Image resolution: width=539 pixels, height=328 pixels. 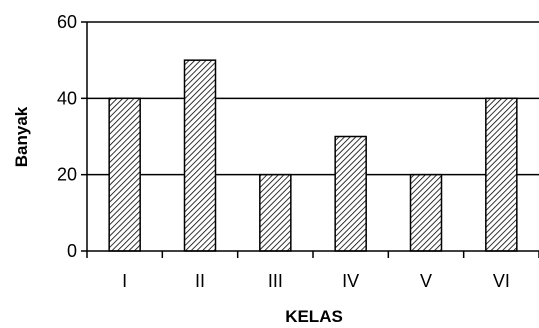 What do you see at coordinates (275, 281) in the screenshot?
I see `x-tick-label: III` at bounding box center [275, 281].